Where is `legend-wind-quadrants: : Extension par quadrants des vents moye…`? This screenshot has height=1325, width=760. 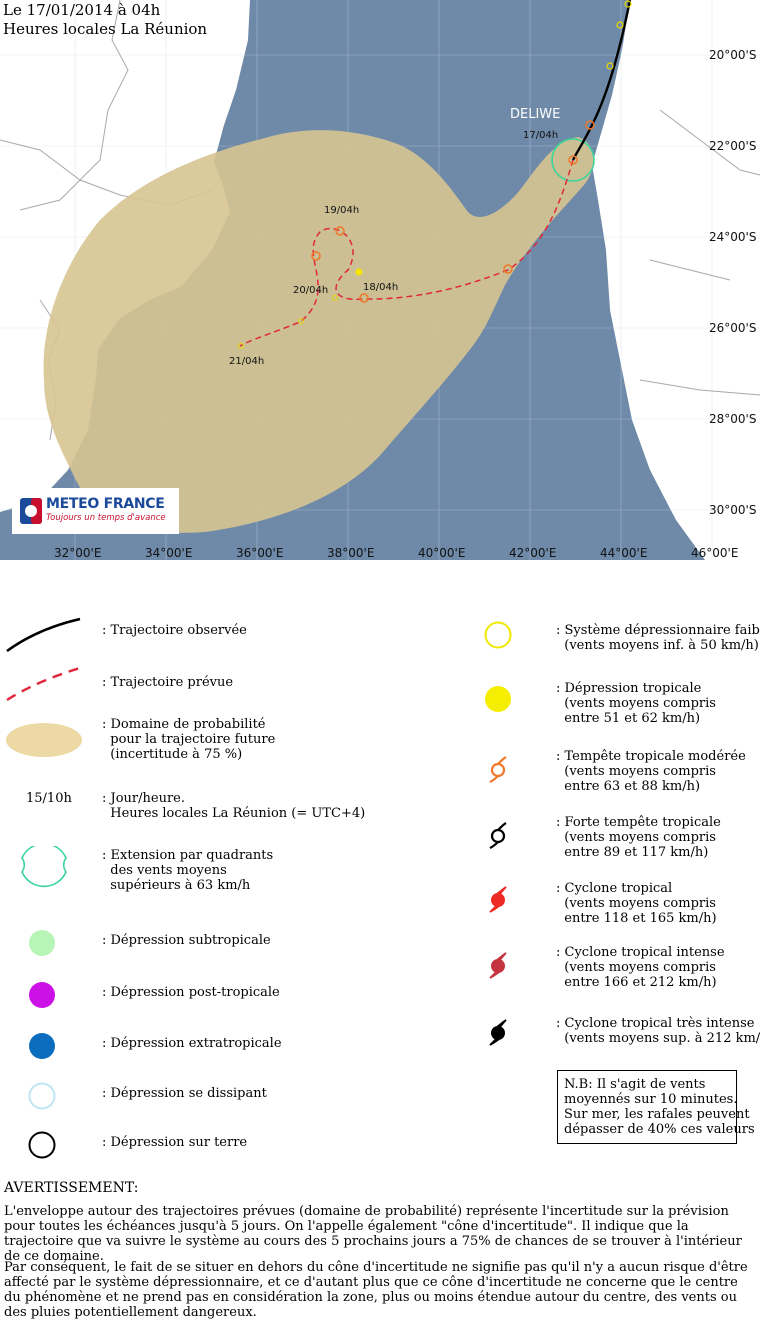
legend-wind-quadrants: : Extension par quadrants des vents moye… is located at coordinates (188, 870).